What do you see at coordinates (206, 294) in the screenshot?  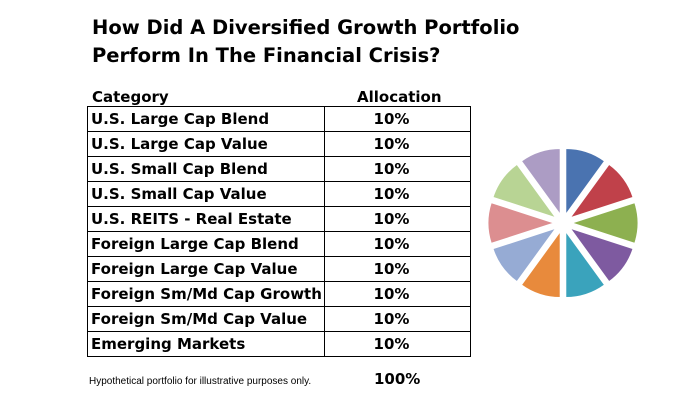 I see `category-cell: Foreign Sm/Md Cap Growth` at bounding box center [206, 294].